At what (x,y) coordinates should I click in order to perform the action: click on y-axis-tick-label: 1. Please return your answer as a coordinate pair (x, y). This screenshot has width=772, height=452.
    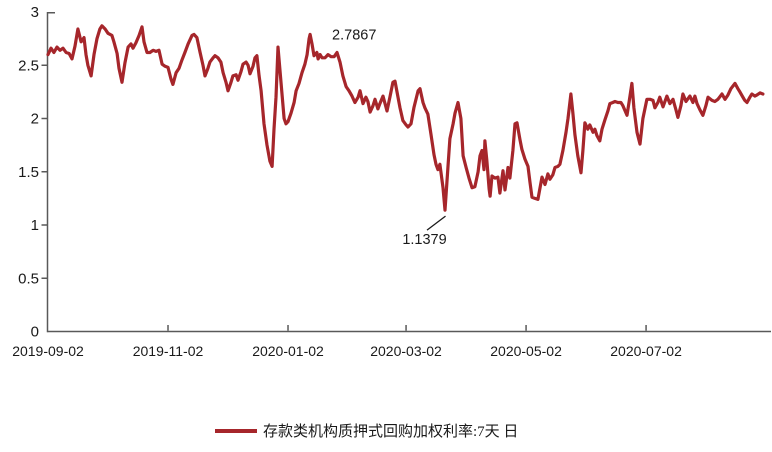
    Looking at the image, I should click on (35, 225).